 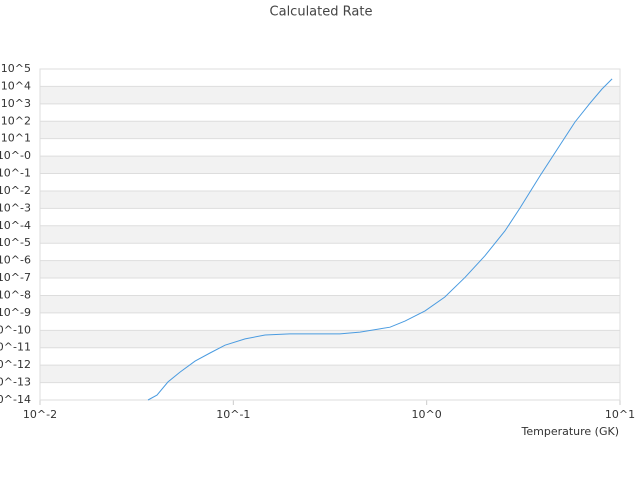 I want to click on y-tick-label: 10^-3, so click(x=15, y=207).